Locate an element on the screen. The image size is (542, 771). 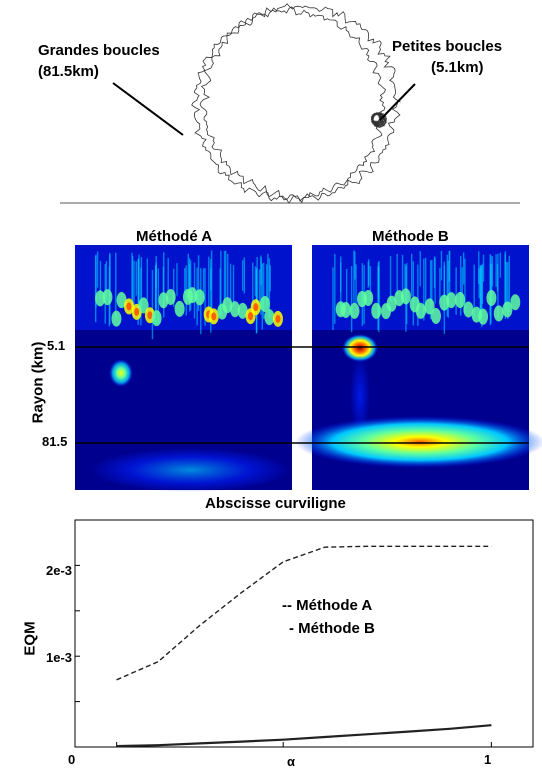
small-loops-label-line2: (5.1km) is located at coordinates (457, 67).